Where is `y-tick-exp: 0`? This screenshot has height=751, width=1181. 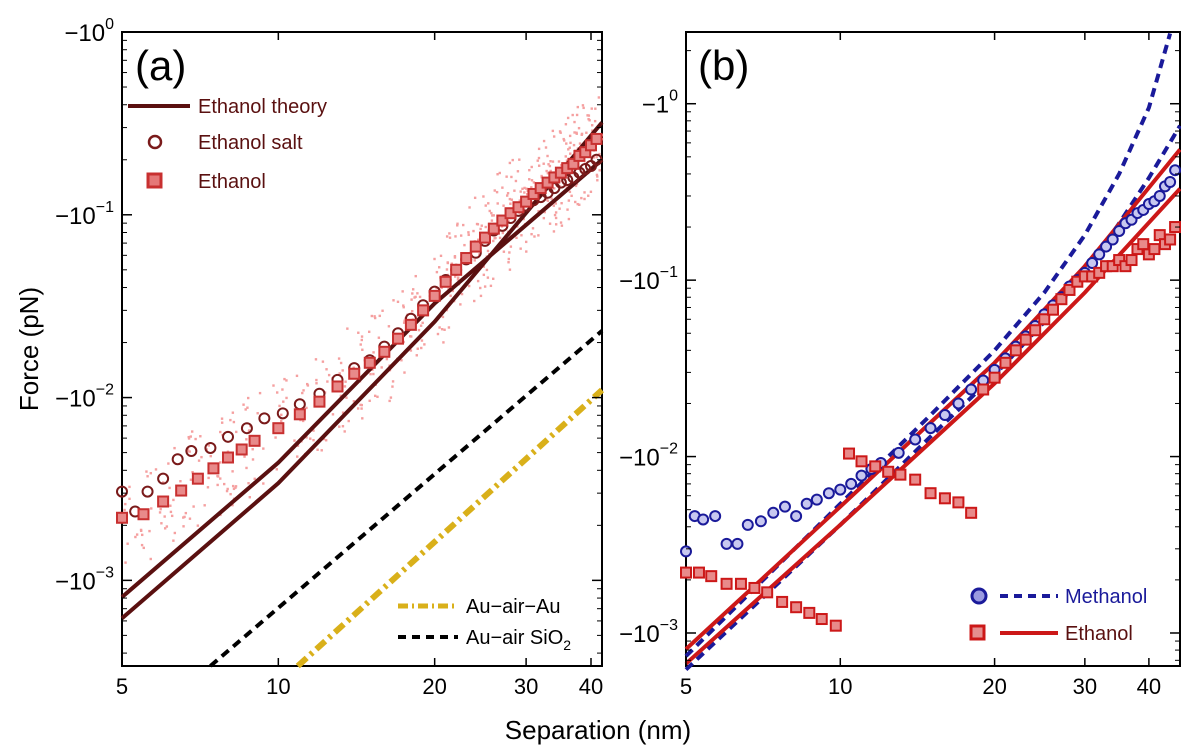
y-tick-exp: 0 is located at coordinates (673, 96).